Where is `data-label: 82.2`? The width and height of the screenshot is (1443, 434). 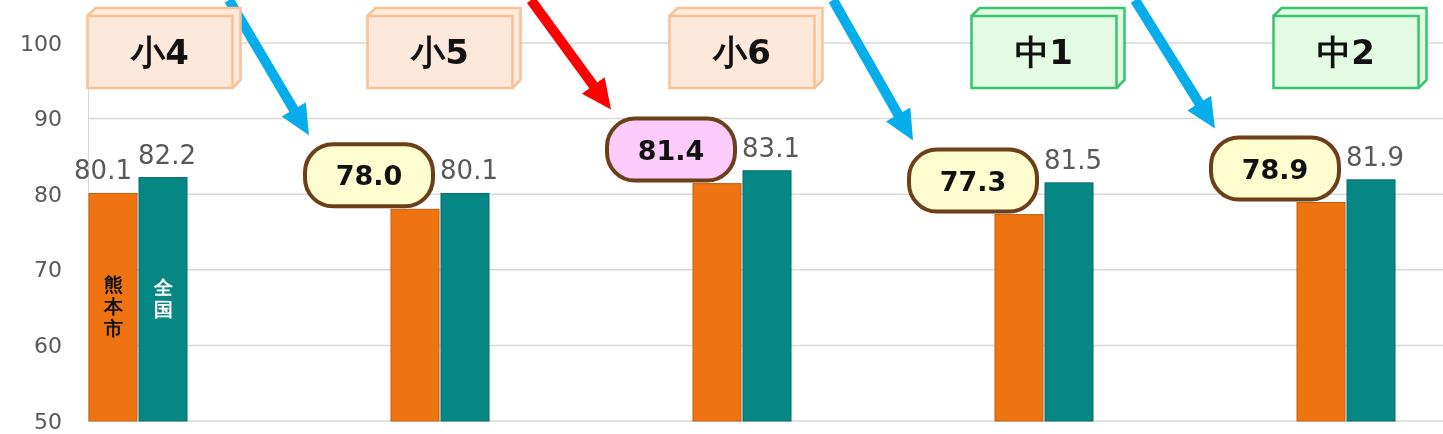 data-label: 82.2 is located at coordinates (167, 154).